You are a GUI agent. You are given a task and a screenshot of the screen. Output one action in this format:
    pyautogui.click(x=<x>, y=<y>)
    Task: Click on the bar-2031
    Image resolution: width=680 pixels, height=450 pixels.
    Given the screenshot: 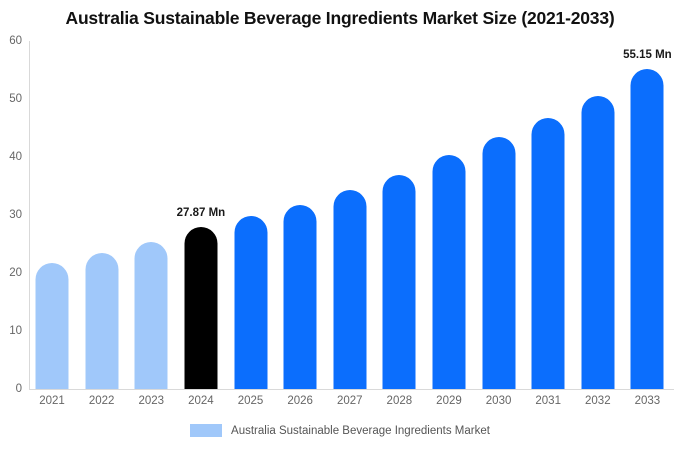 What is the action you would take?
    pyautogui.click(x=548, y=253)
    